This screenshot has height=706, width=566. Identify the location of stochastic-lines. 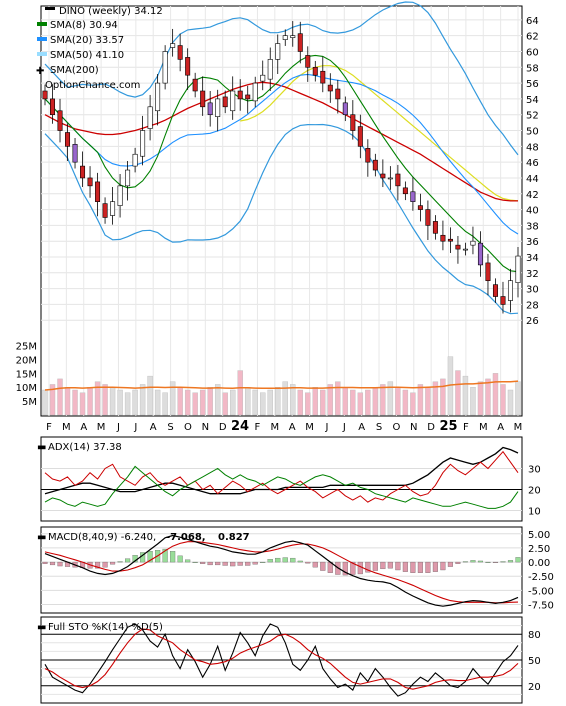
(281, 660).